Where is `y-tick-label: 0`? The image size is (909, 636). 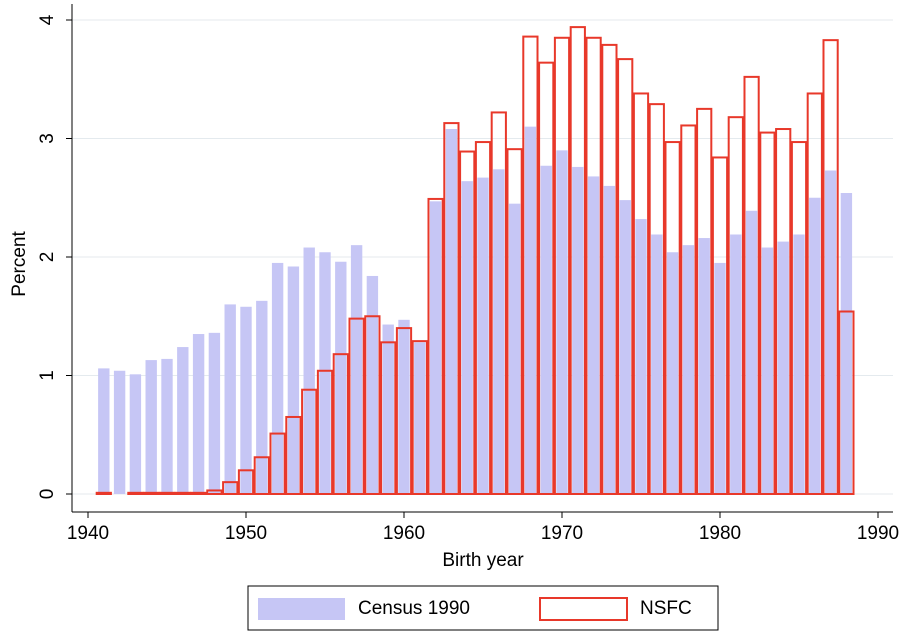
y-tick-label: 0 is located at coordinates (47, 494).